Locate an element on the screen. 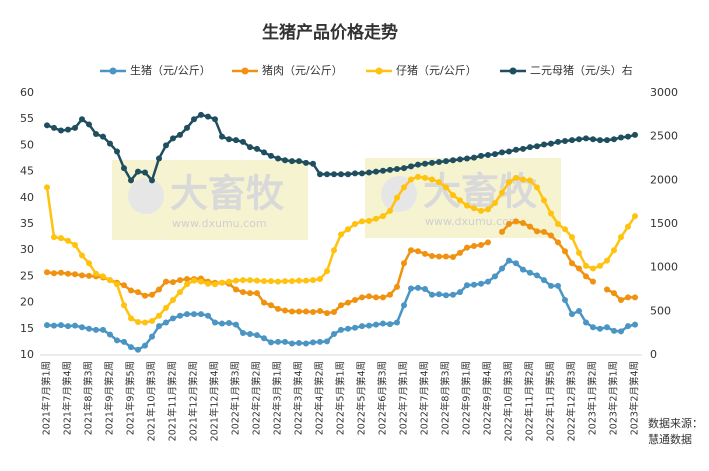 This screenshot has height=471, width=709. legend-label: 猪肉（元/公斤） is located at coordinates (302, 70).